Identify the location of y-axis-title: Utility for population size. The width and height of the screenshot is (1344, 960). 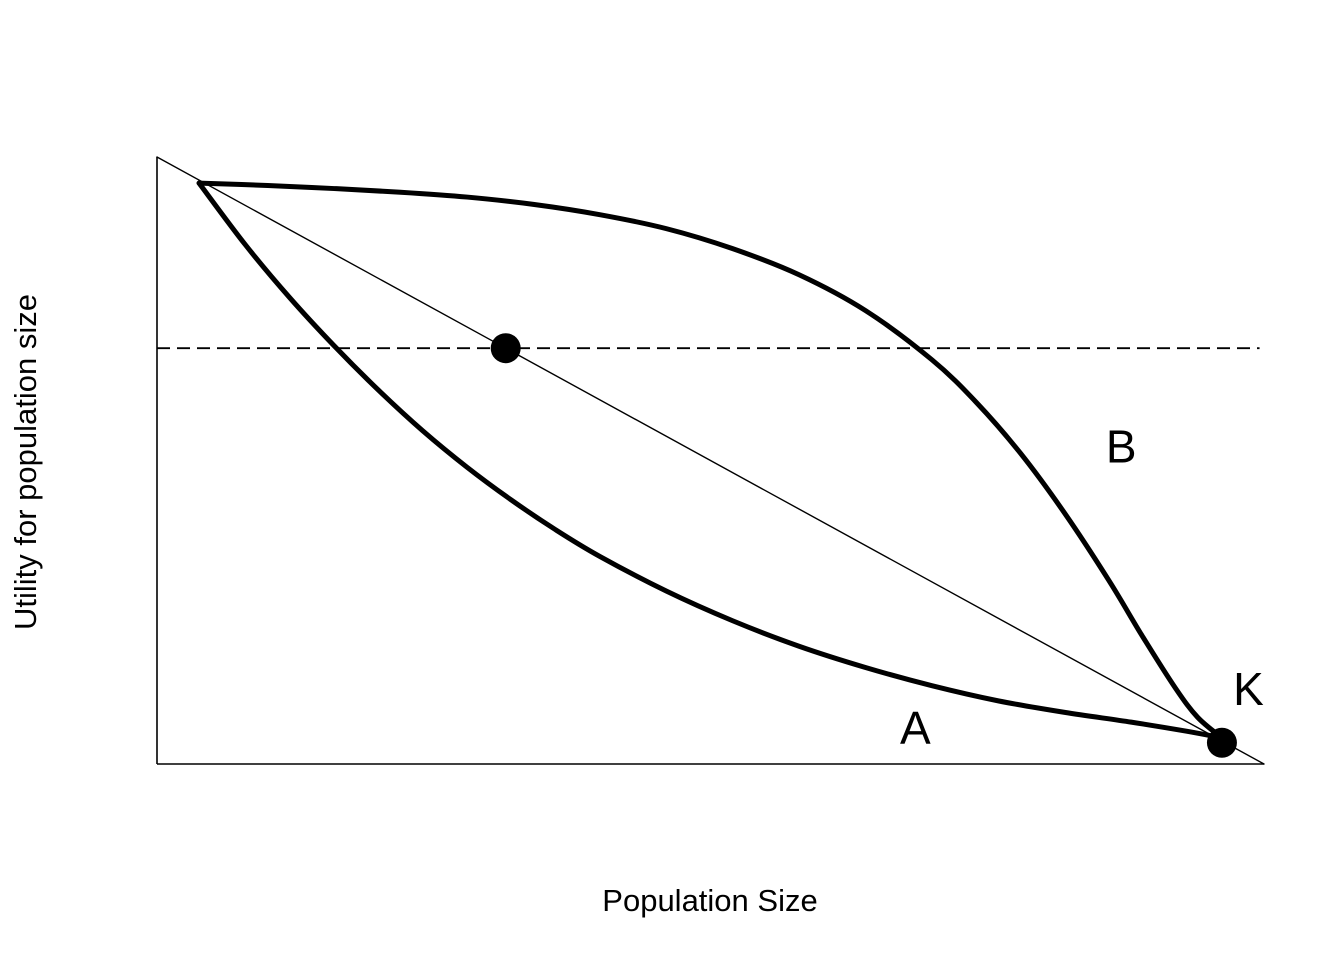
(25, 462).